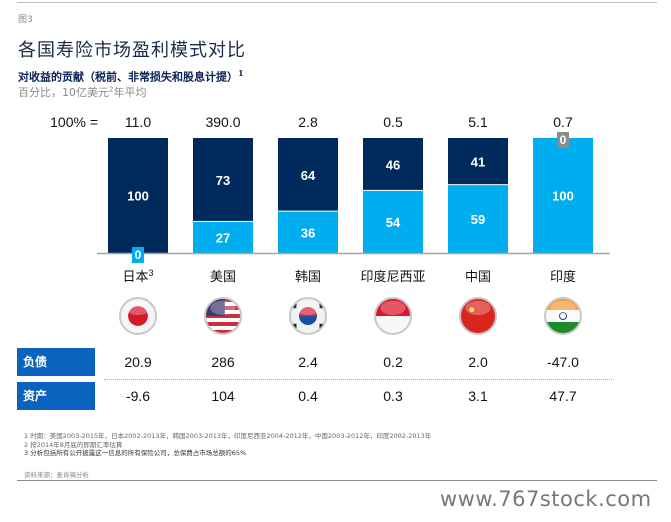 The height and width of the screenshot is (522, 671). I want to click on row-label: 资产, so click(56, 396).